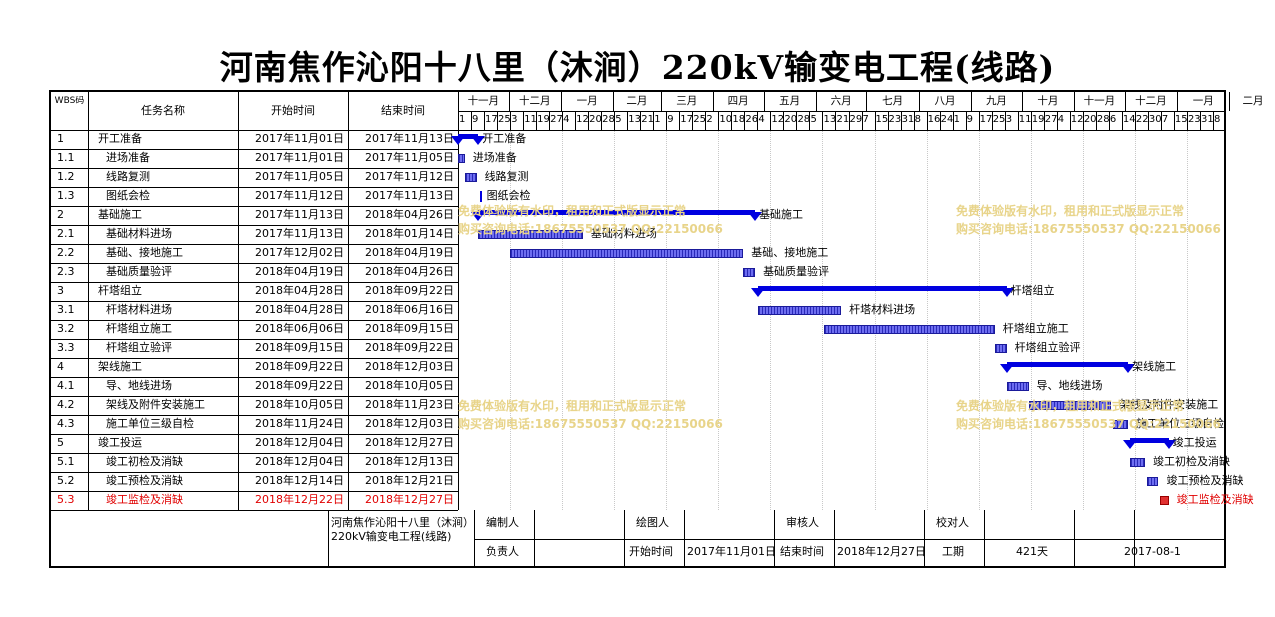  What do you see at coordinates (802, 551) in the screenshot?
I see `end-label: 结束时间` at bounding box center [802, 551].